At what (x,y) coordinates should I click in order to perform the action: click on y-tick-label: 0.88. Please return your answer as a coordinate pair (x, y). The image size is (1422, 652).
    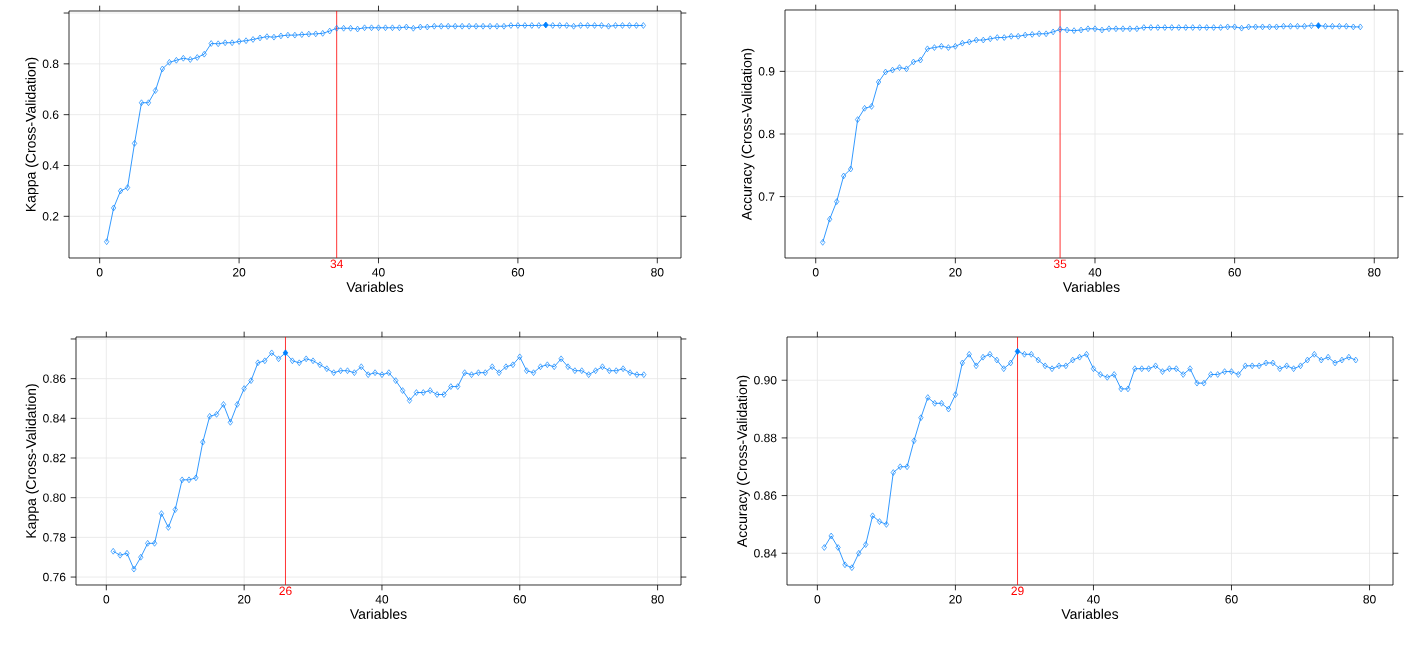
    Looking at the image, I should click on (765, 438).